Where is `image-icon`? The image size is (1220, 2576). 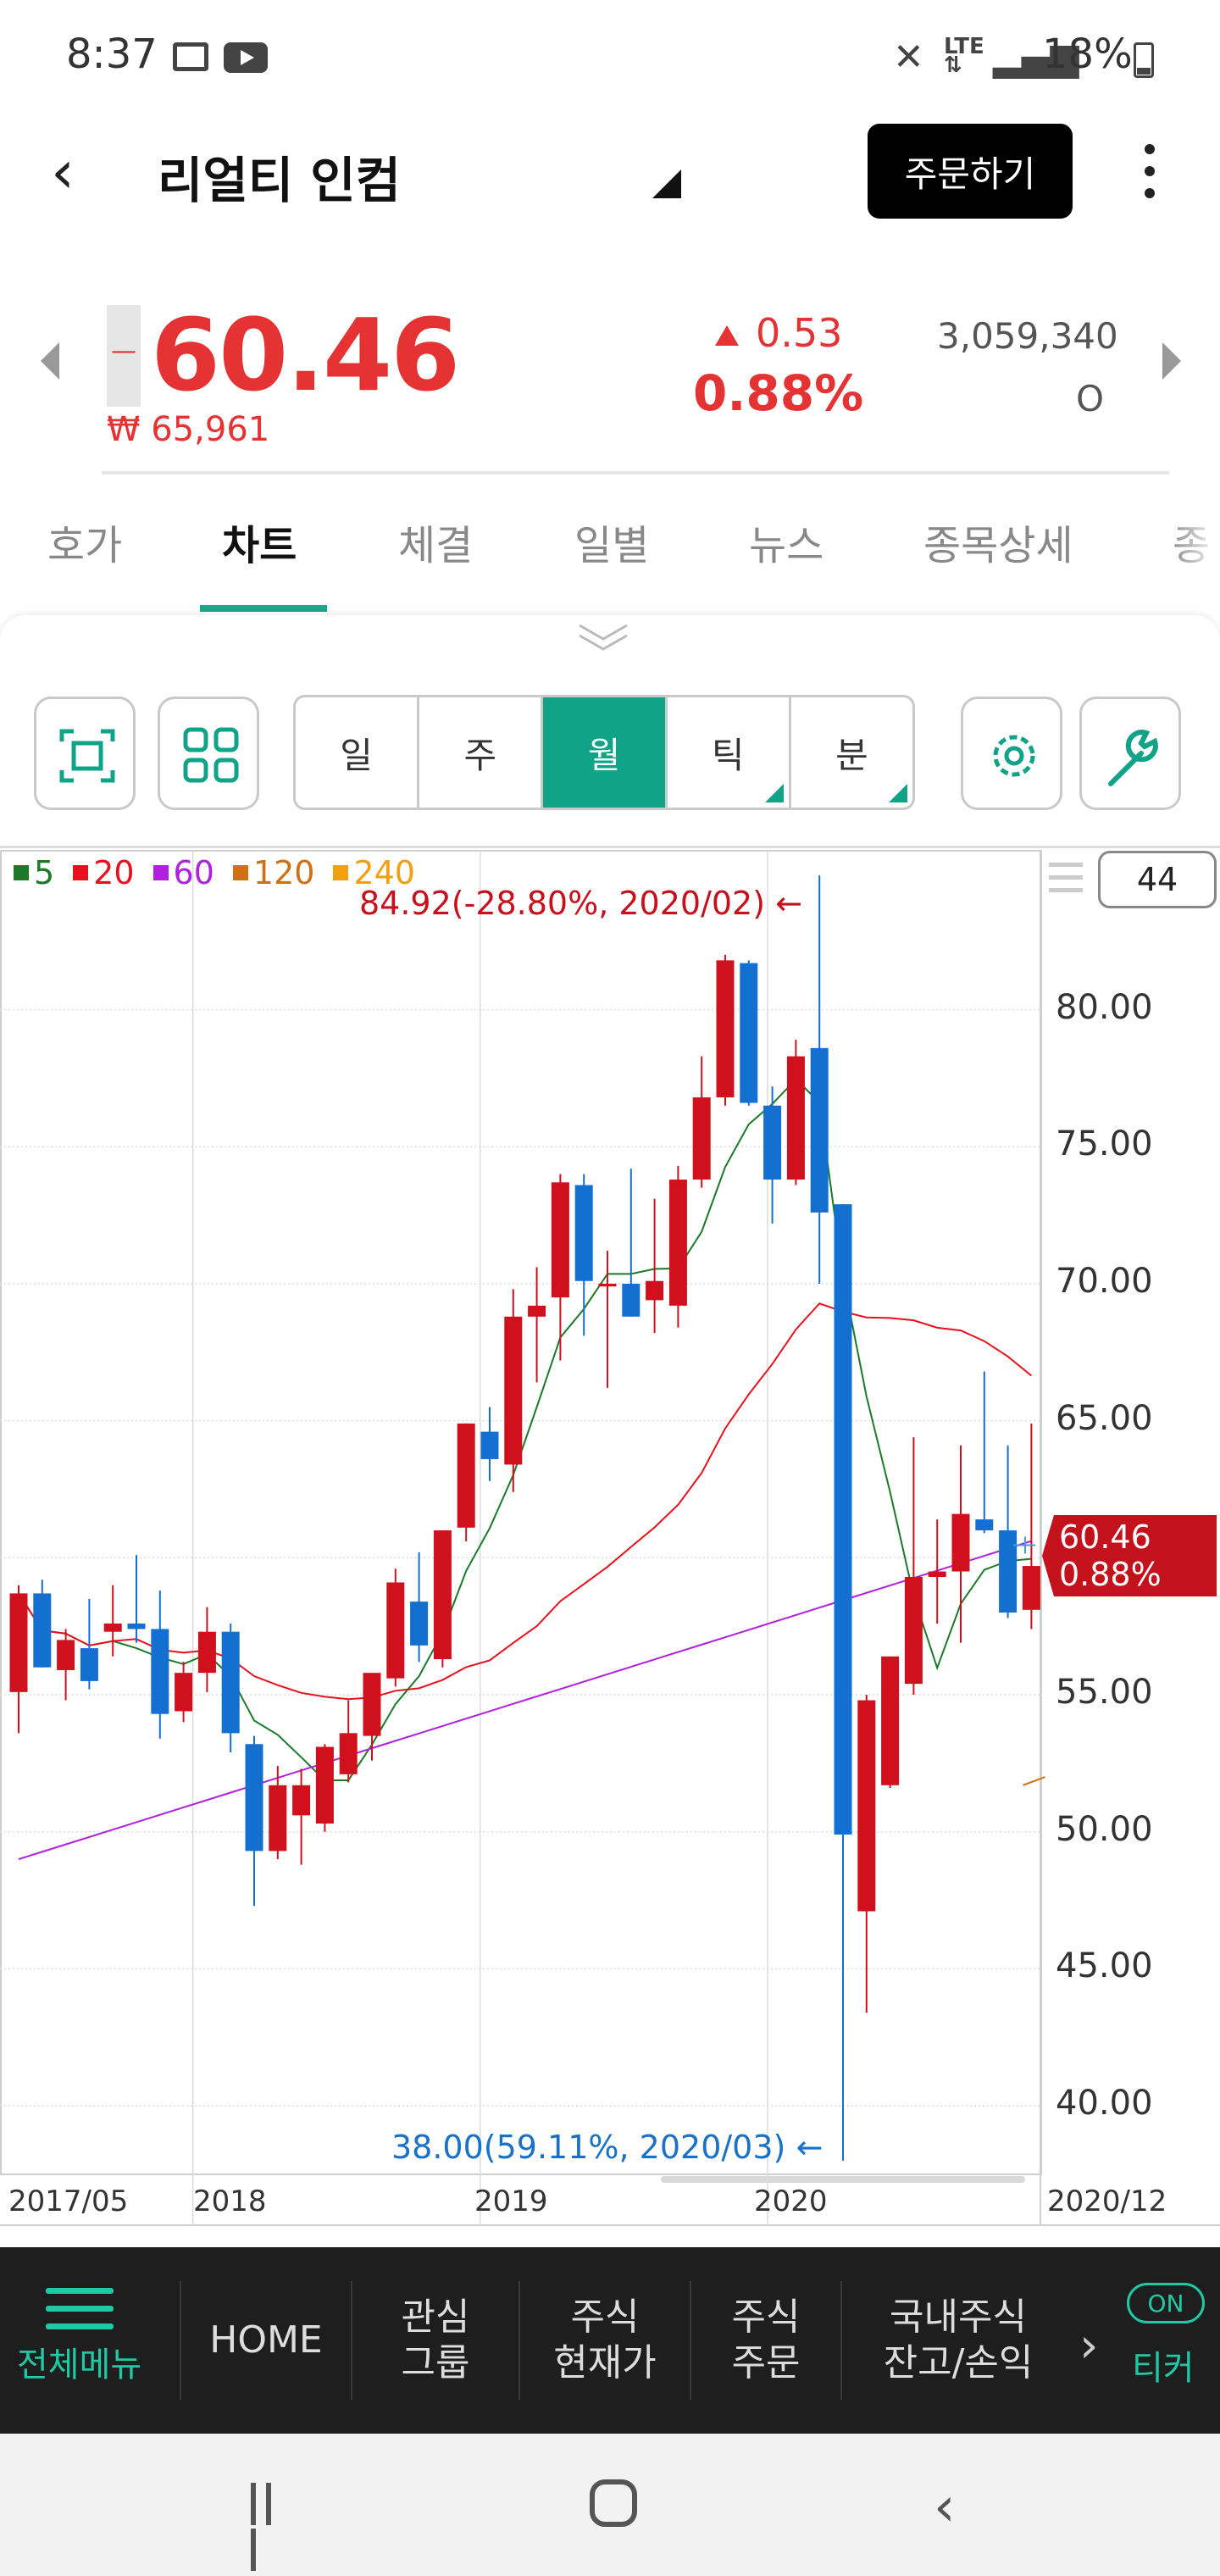 image-icon is located at coordinates (190, 56).